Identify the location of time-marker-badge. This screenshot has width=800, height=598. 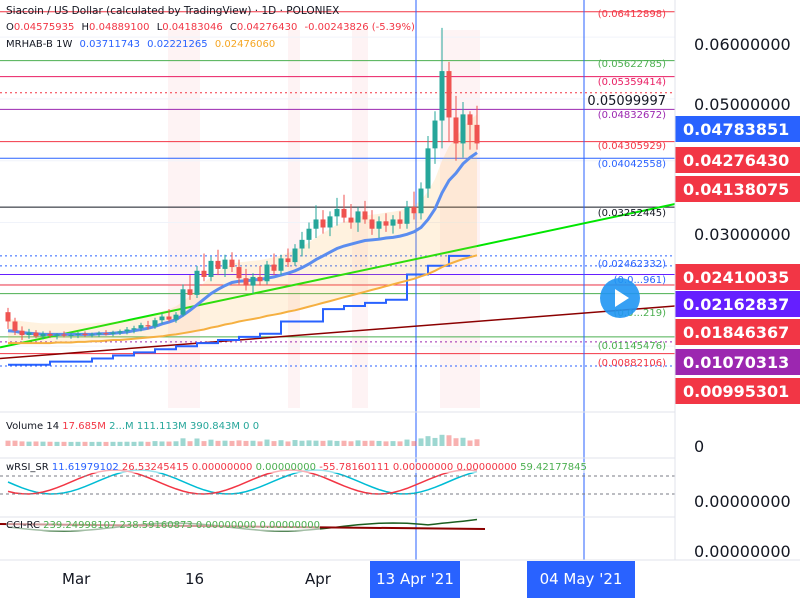
(581, 579).